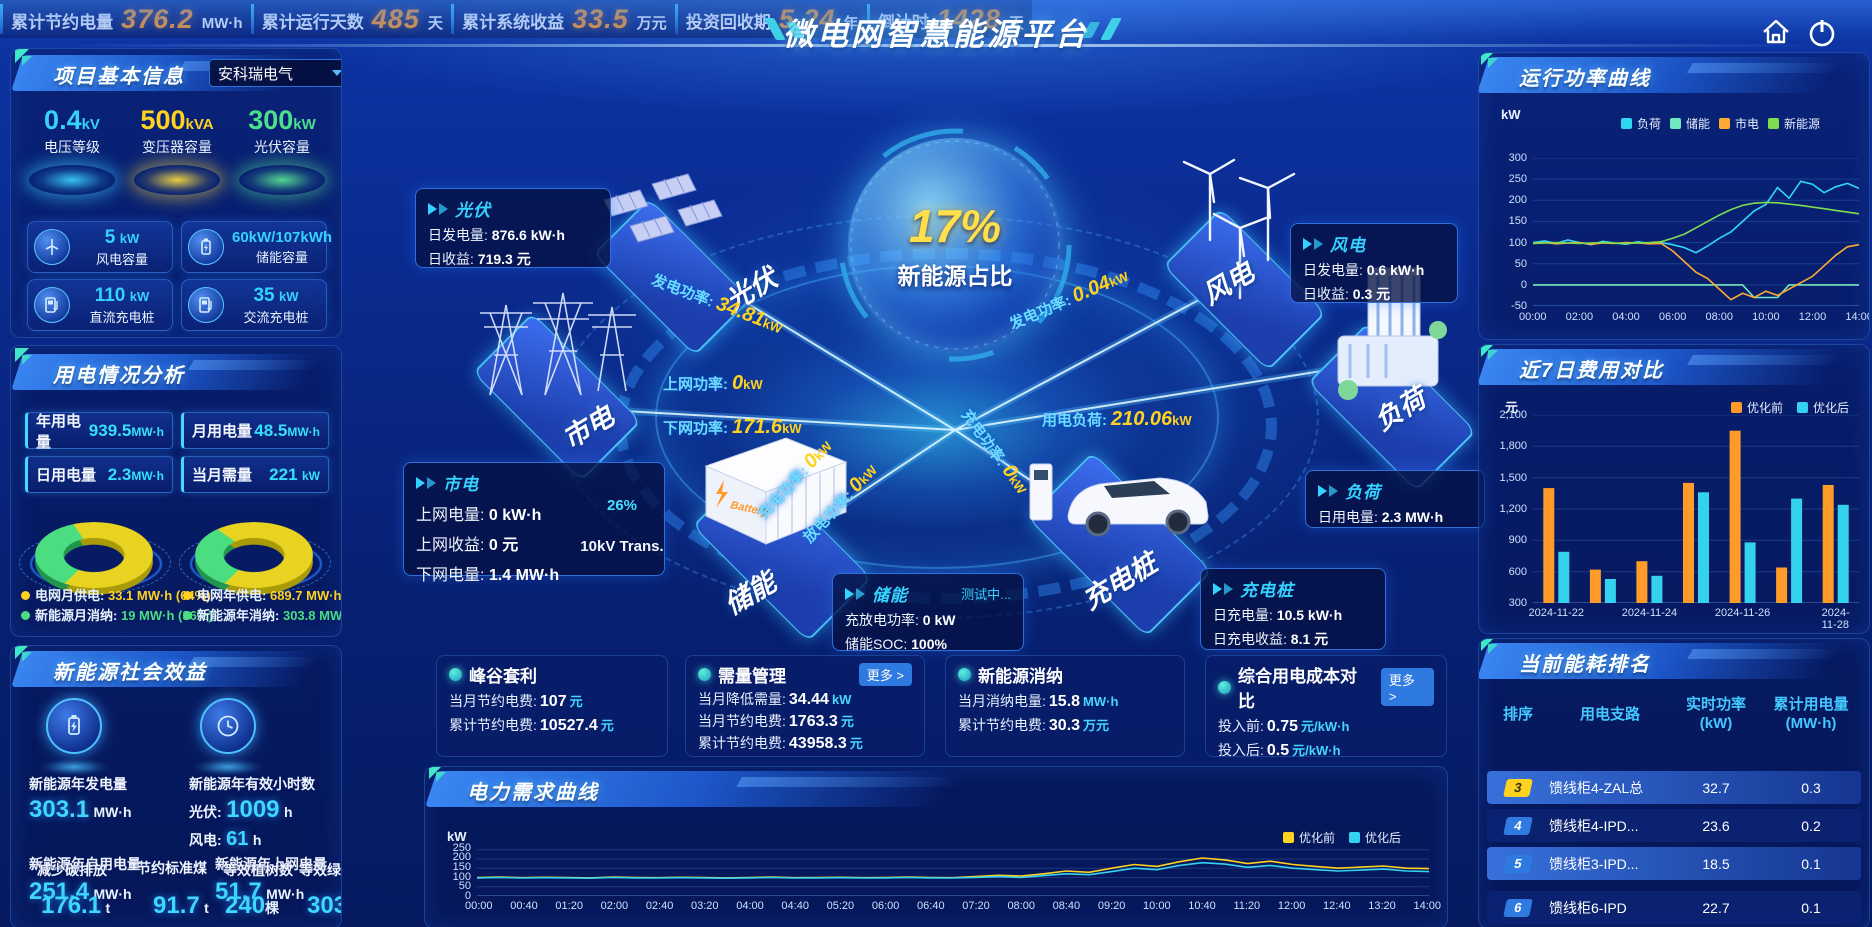 Image resolution: width=1872 pixels, height=927 pixels. What do you see at coordinates (1513, 509) in the screenshot?
I see `y-tick: 1,200` at bounding box center [1513, 509].